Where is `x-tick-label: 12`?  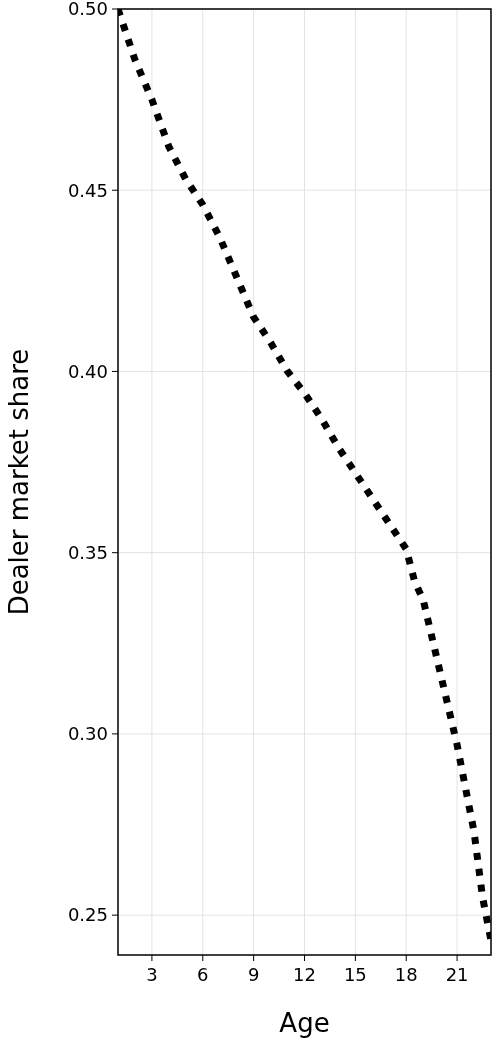
x-tick-label: 12 is located at coordinates (304, 974).